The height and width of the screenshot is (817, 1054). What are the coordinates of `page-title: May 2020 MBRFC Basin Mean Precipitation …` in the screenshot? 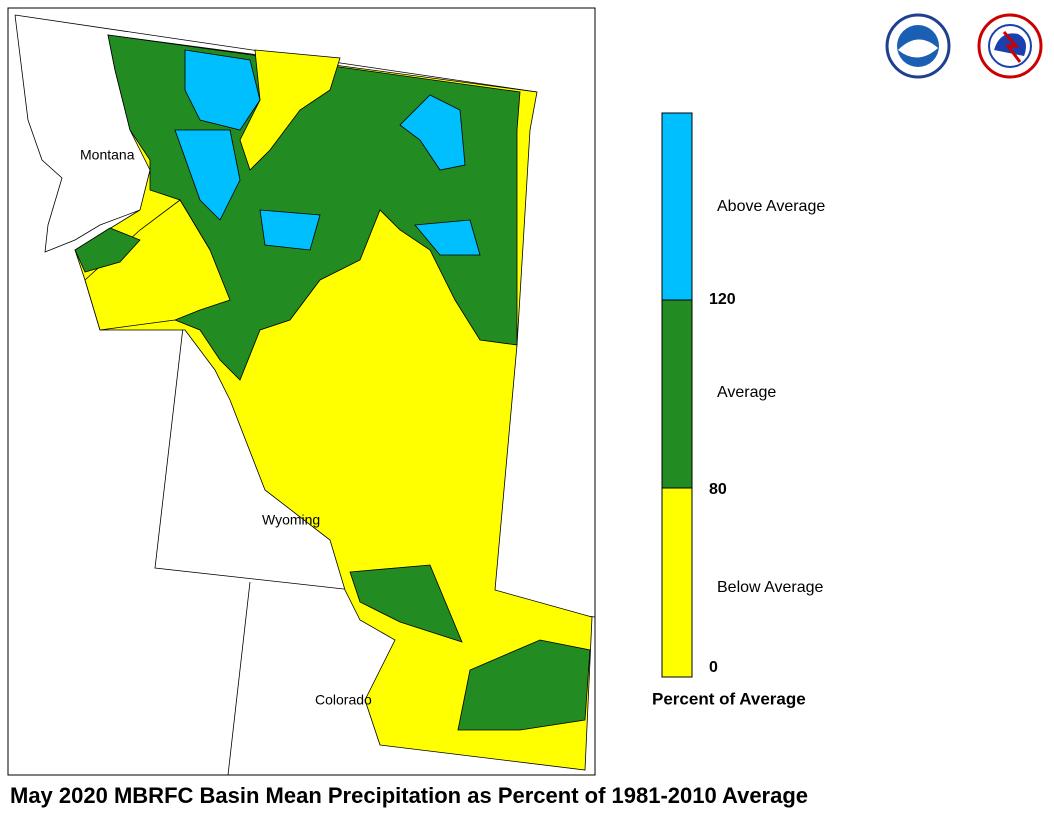 It's located at (409, 795).